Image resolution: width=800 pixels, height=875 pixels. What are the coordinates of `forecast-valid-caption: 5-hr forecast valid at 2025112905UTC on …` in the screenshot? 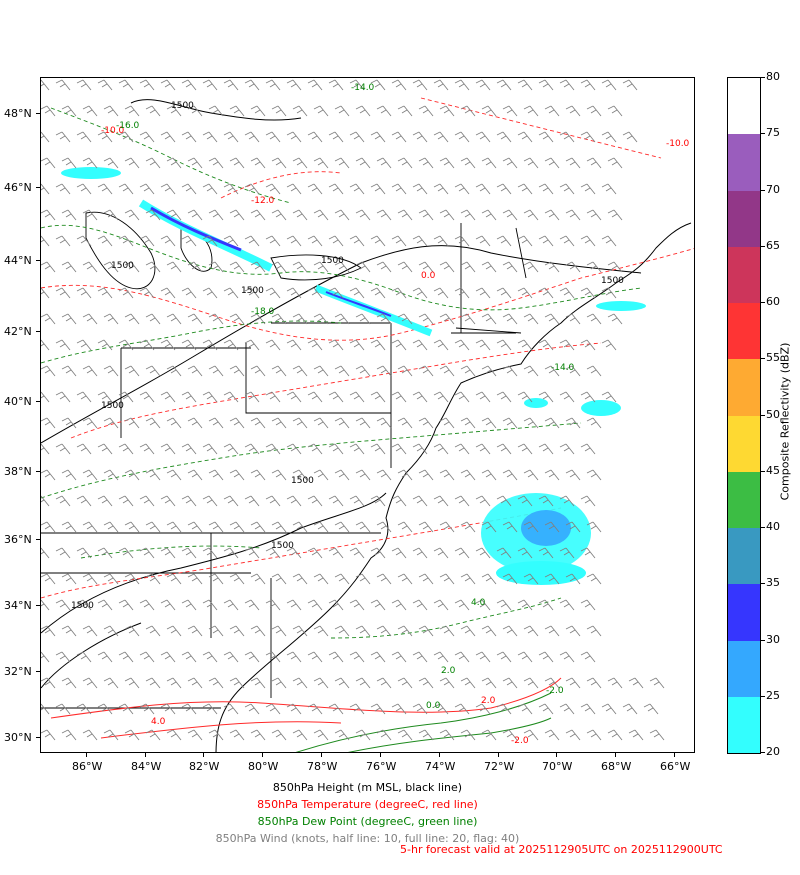 It's located at (561, 849).